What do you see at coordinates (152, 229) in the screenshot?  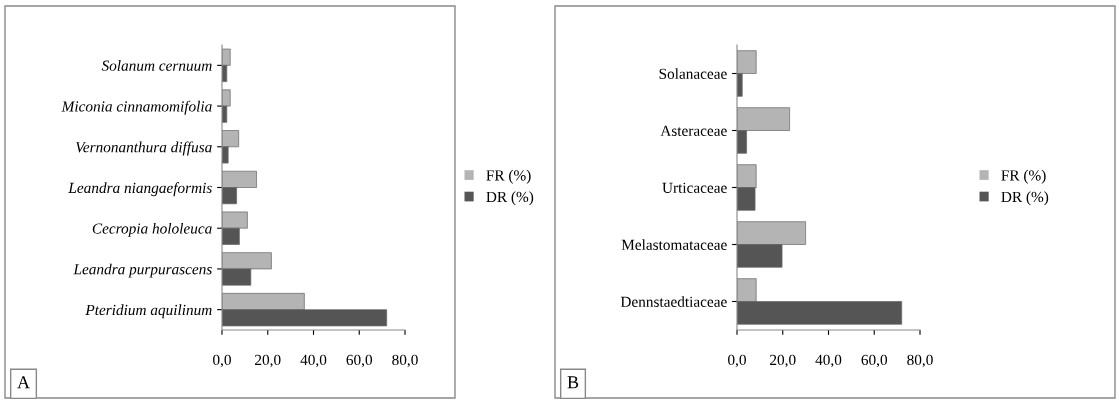 I see `y-tick-label: Cecropia hololeuca` at bounding box center [152, 229].